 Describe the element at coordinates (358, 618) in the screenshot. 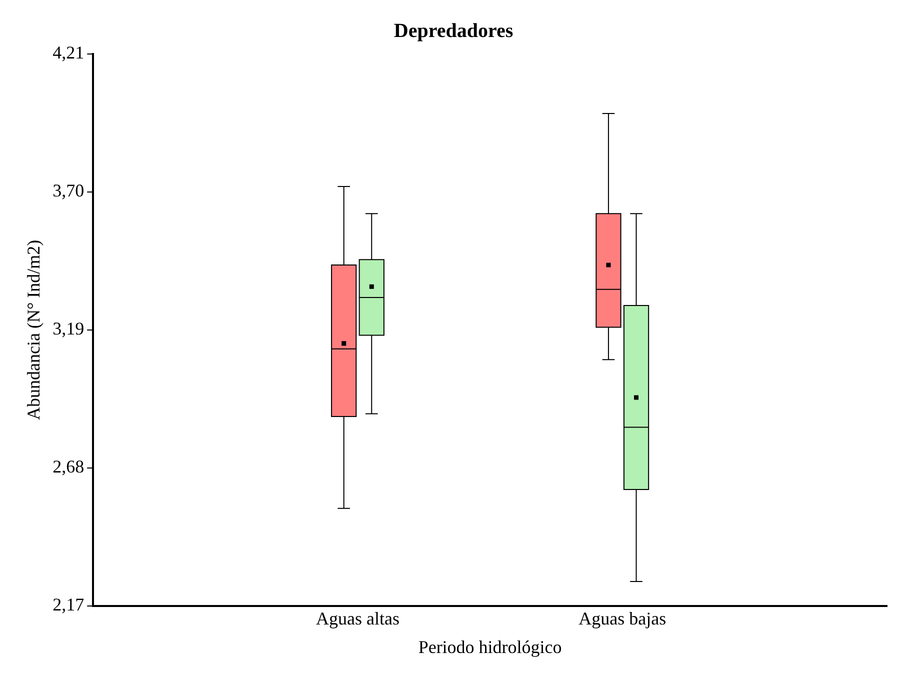

I see `x-tick-label: Aguas altas` at that location.